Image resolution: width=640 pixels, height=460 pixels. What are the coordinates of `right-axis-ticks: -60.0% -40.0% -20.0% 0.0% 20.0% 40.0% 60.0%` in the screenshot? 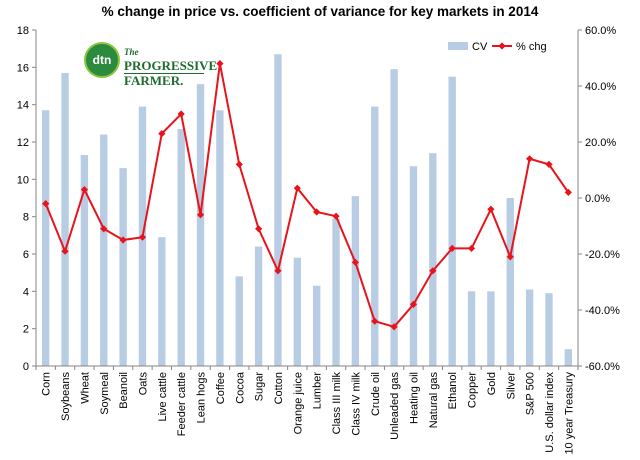 It's located at (599, 199).